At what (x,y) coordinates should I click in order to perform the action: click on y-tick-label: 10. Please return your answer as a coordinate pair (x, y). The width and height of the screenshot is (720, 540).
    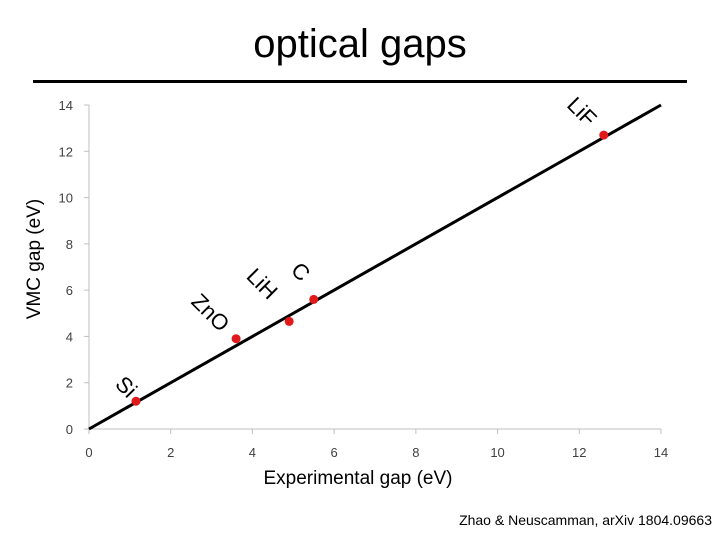
    Looking at the image, I should click on (66, 198).